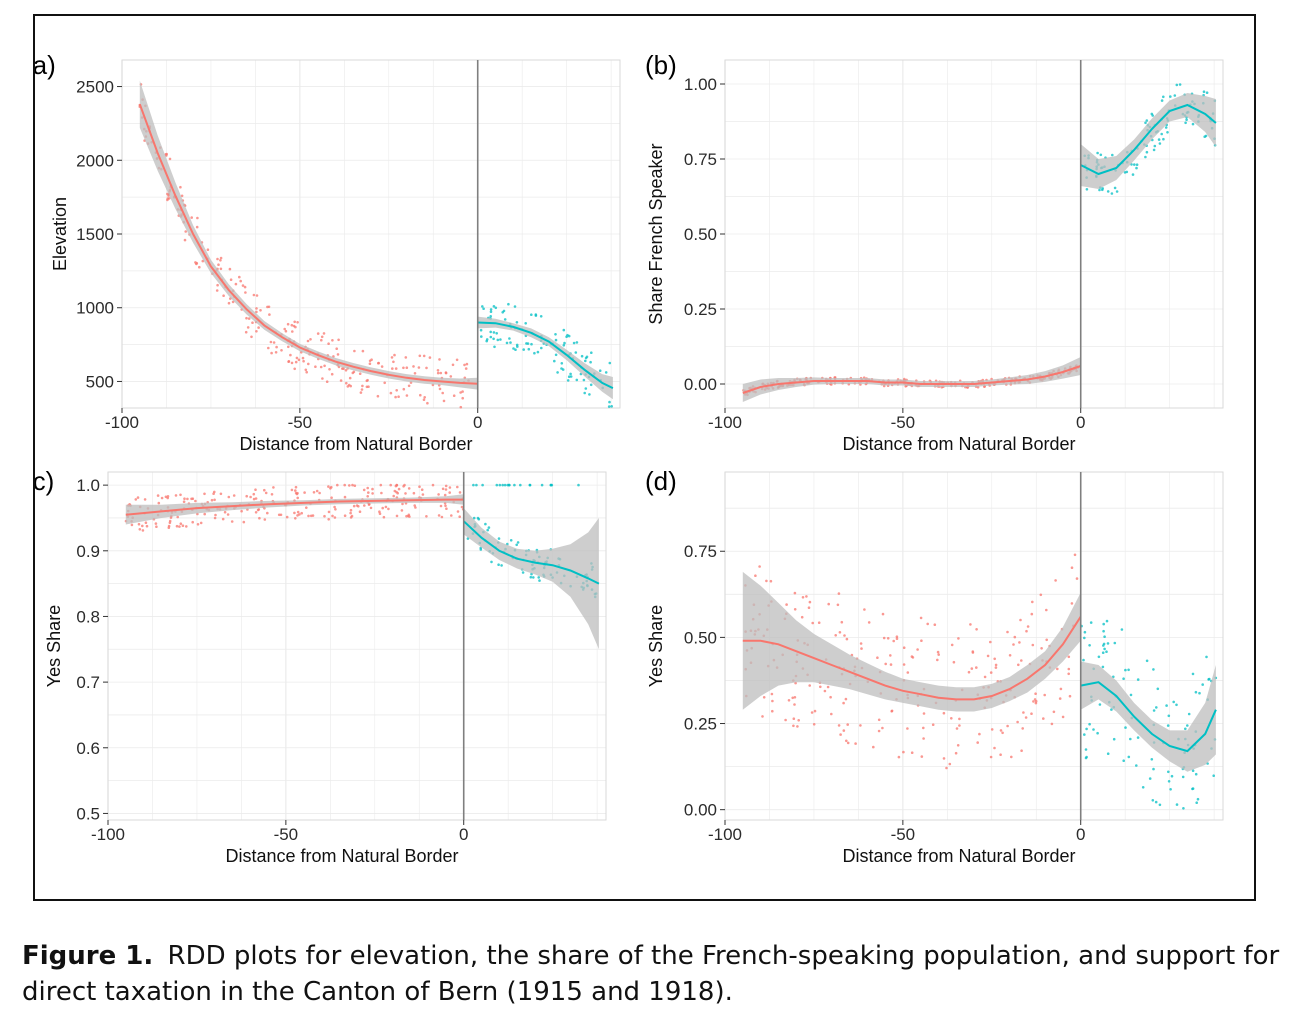  I want to click on caption-label: Figure 1., so click(88, 956).